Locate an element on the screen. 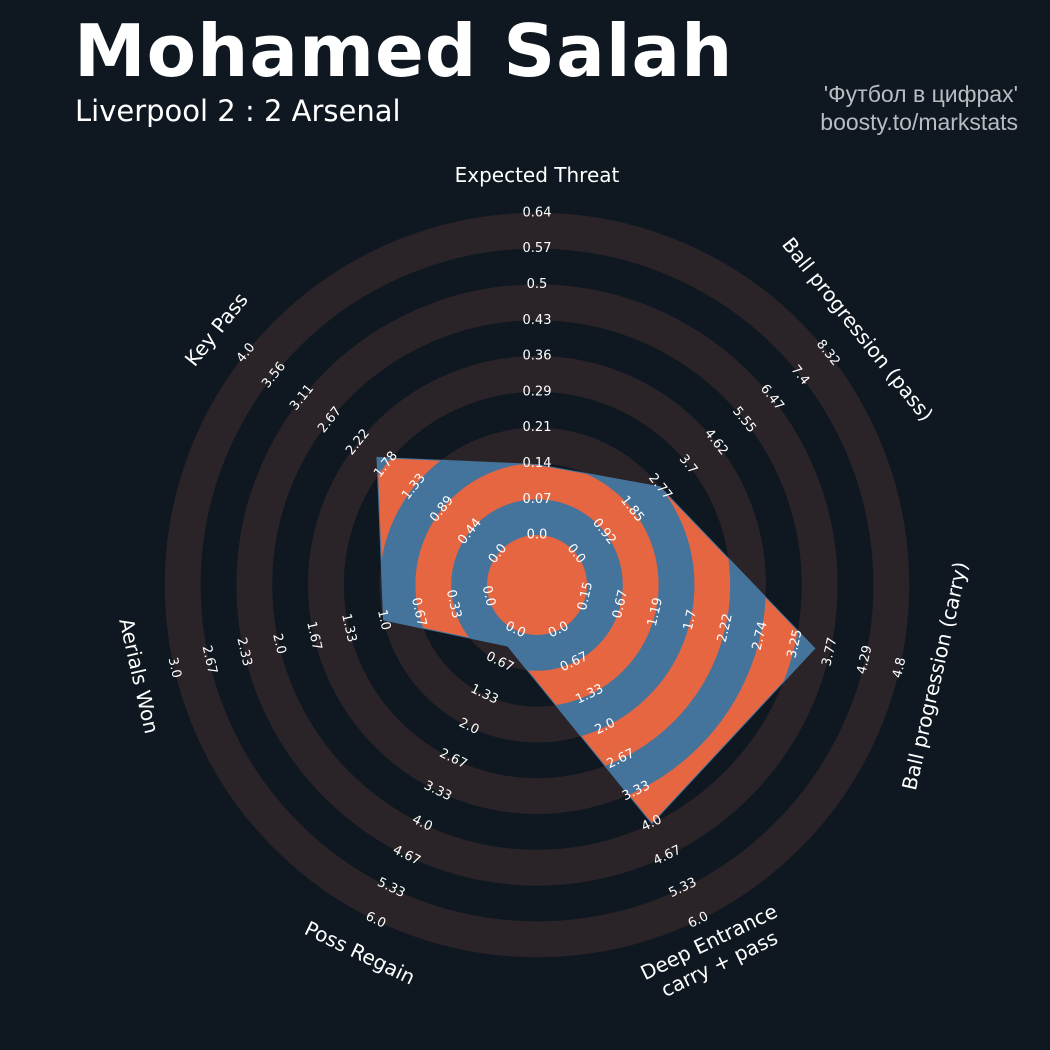 The width and height of the screenshot is (1050, 1050). match-subtitle: Liverpool 2 : 2 Arsenal is located at coordinates (238, 111).